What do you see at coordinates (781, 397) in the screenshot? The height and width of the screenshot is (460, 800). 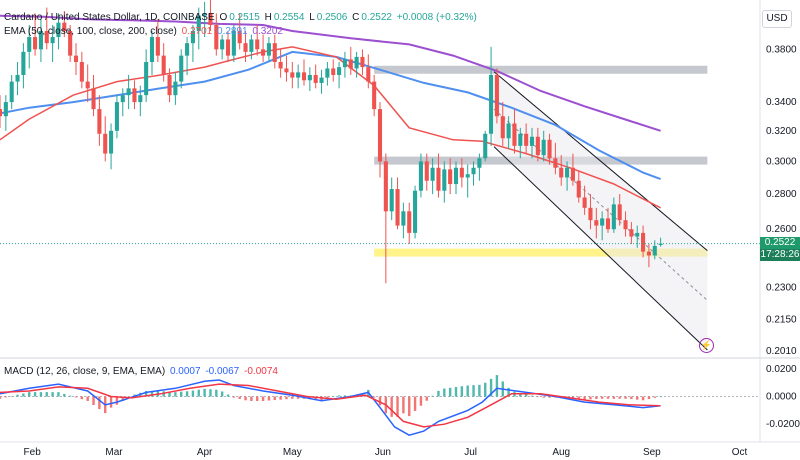 I see `macd-tick-label: 0.0000` at bounding box center [781, 397].